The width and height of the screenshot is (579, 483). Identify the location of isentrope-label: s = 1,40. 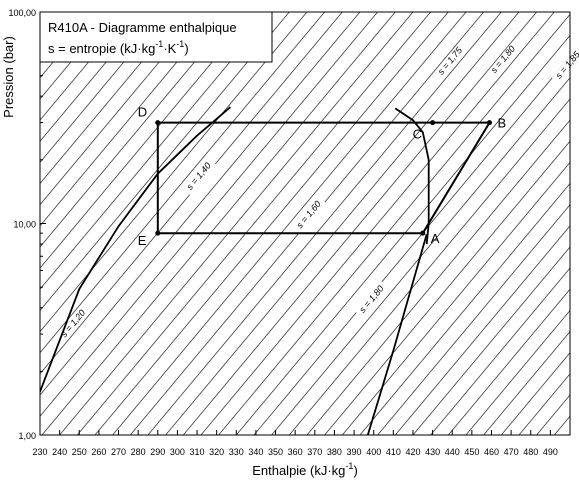
(198, 176).